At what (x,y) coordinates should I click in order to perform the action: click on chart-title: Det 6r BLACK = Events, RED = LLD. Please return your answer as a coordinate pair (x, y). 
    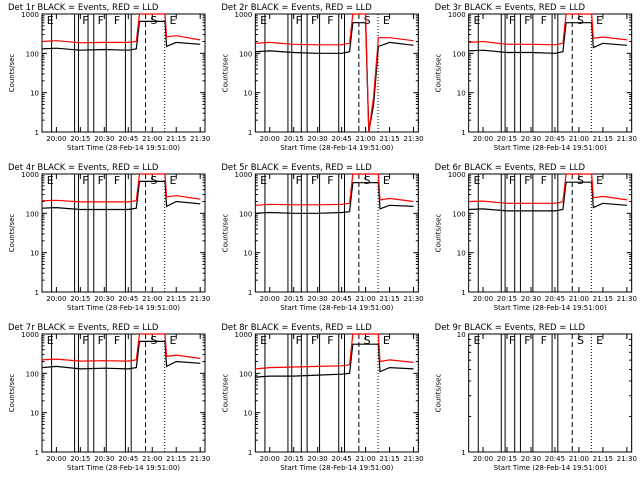
    Looking at the image, I should click on (510, 168).